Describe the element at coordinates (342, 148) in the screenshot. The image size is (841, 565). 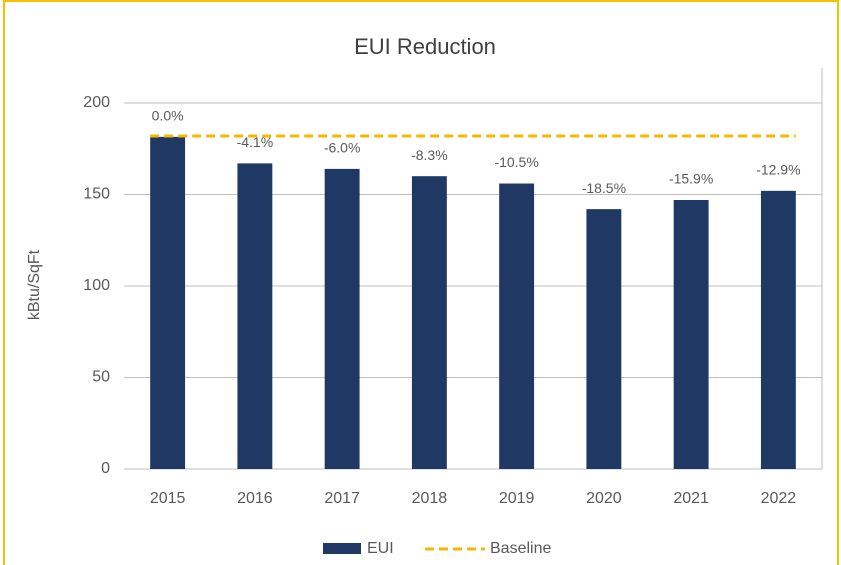
I see `data-label: -6.0%` at that location.